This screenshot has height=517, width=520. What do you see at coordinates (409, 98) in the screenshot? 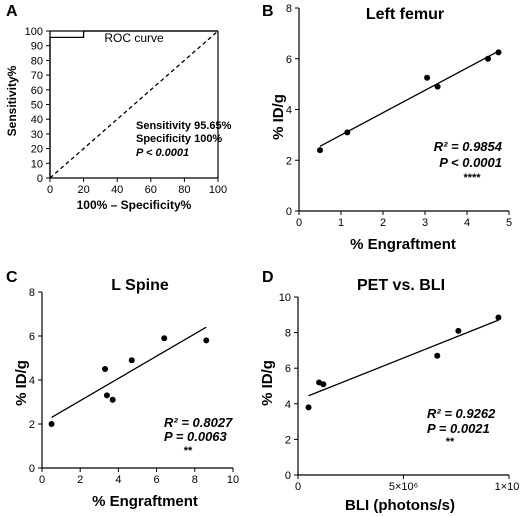
I see `panel-b-regression-line` at bounding box center [409, 98].